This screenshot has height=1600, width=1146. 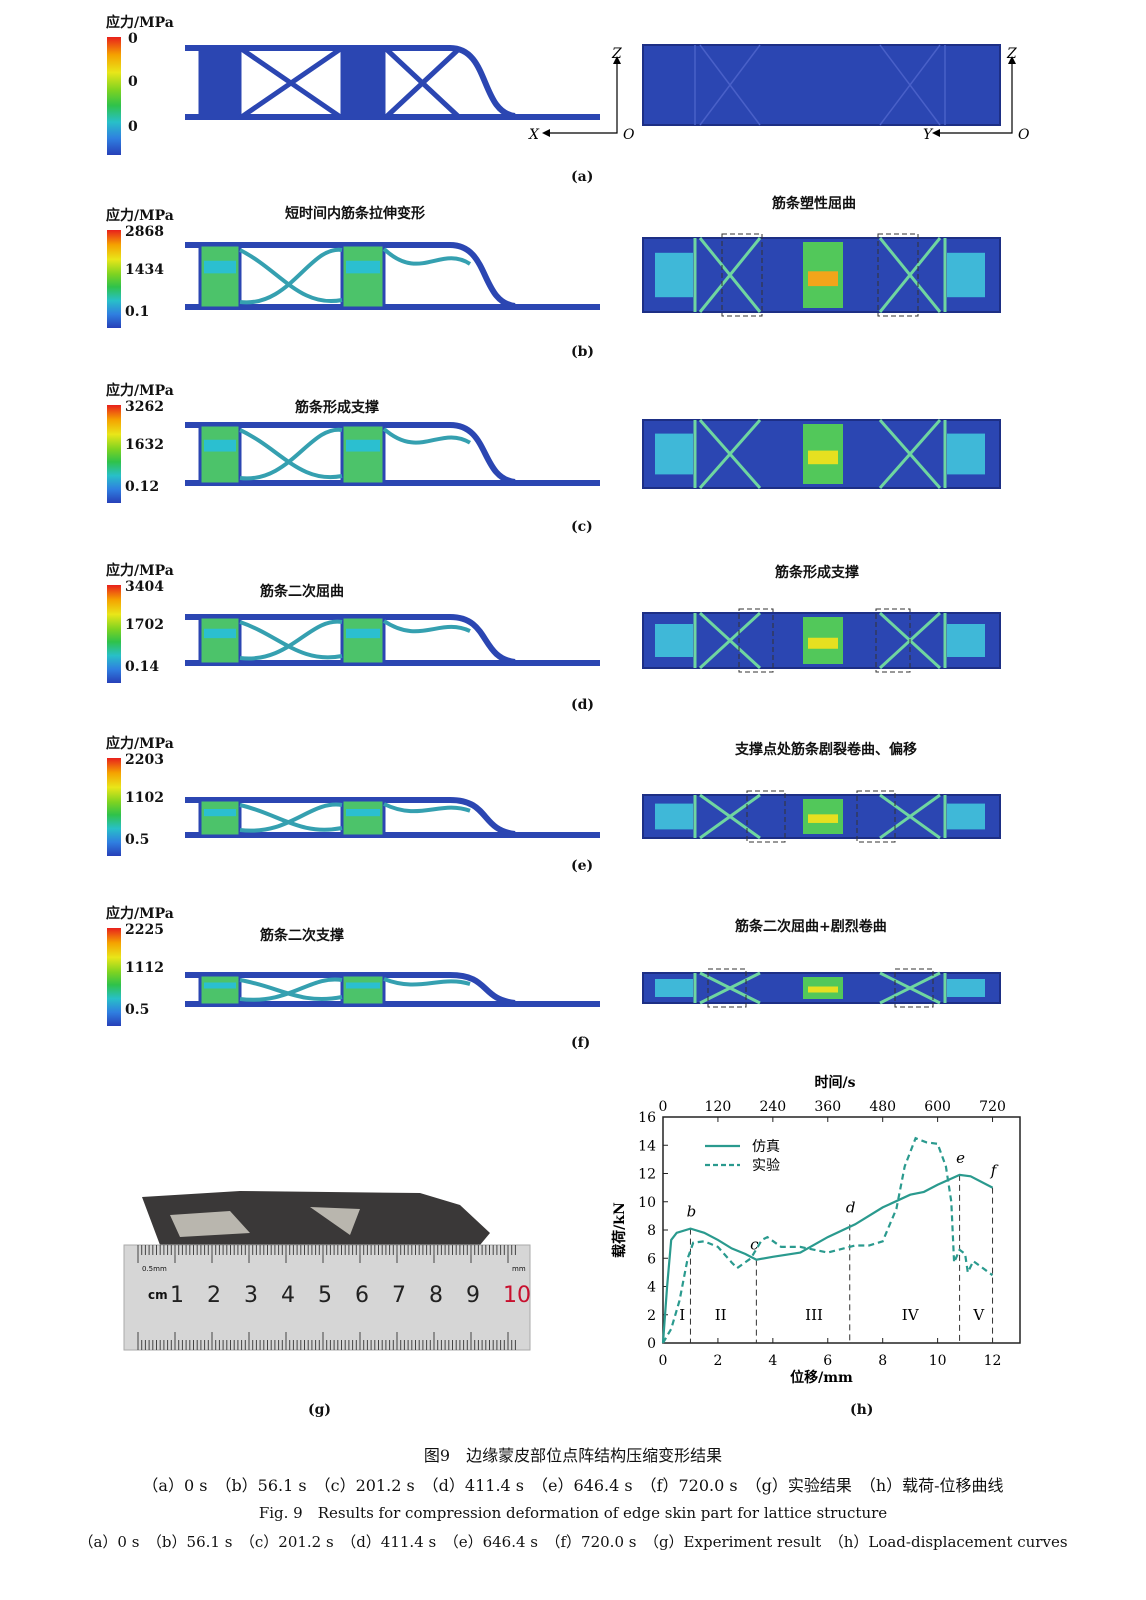 What do you see at coordinates (721, 1315) in the screenshot?
I see `region-label: II` at bounding box center [721, 1315].